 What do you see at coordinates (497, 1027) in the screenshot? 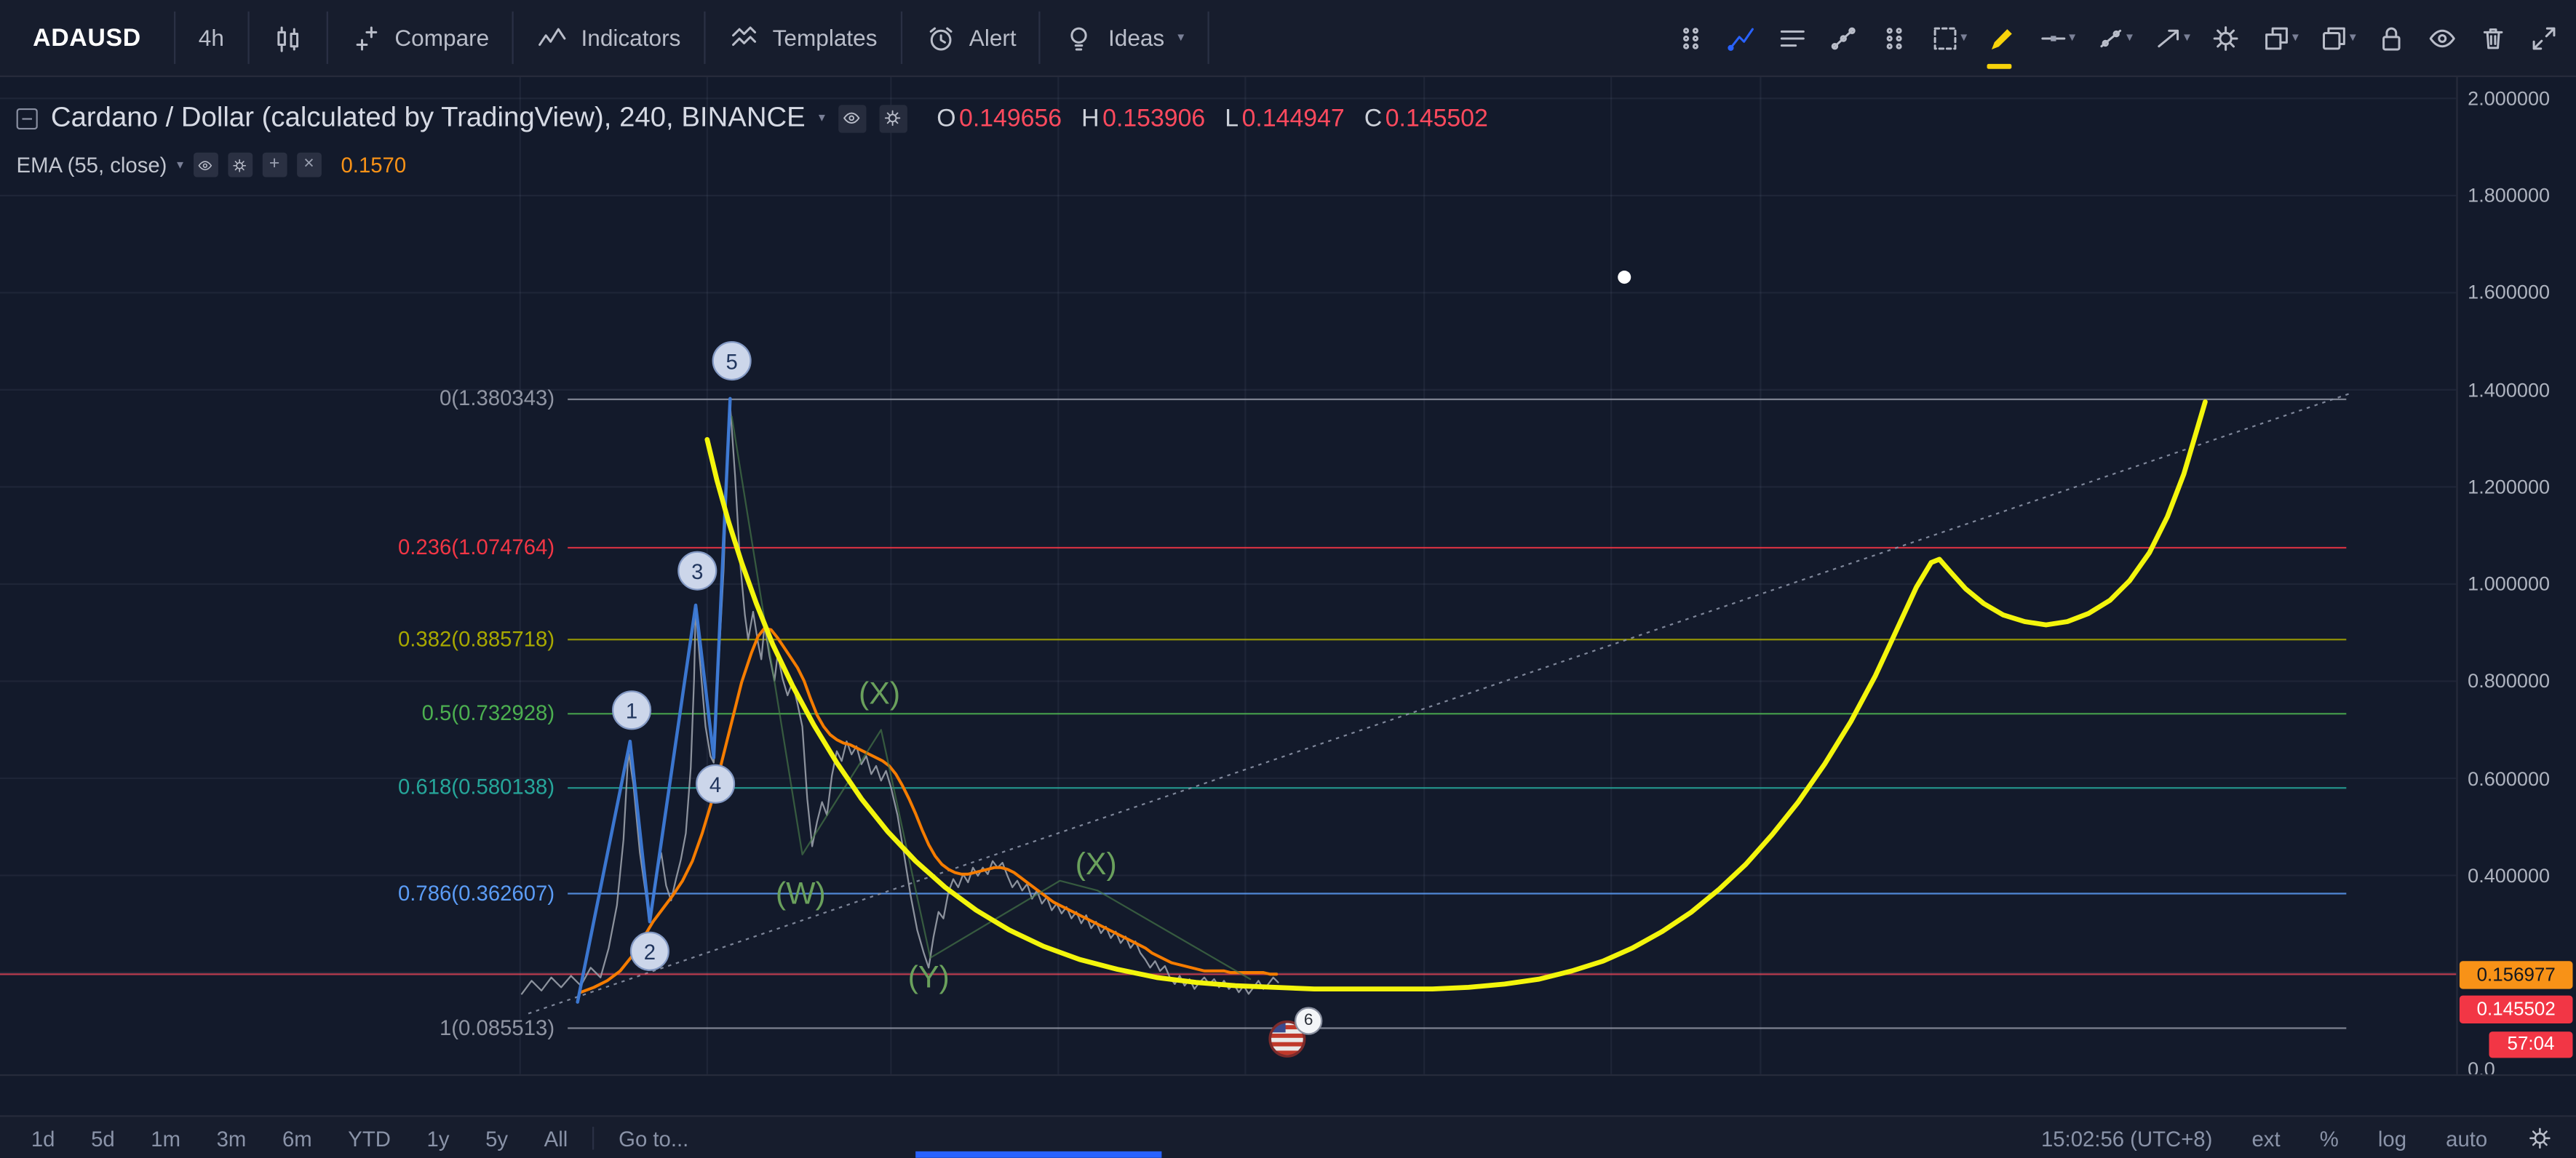
I see `fib-level-label: 1(0.085513)` at bounding box center [497, 1027].